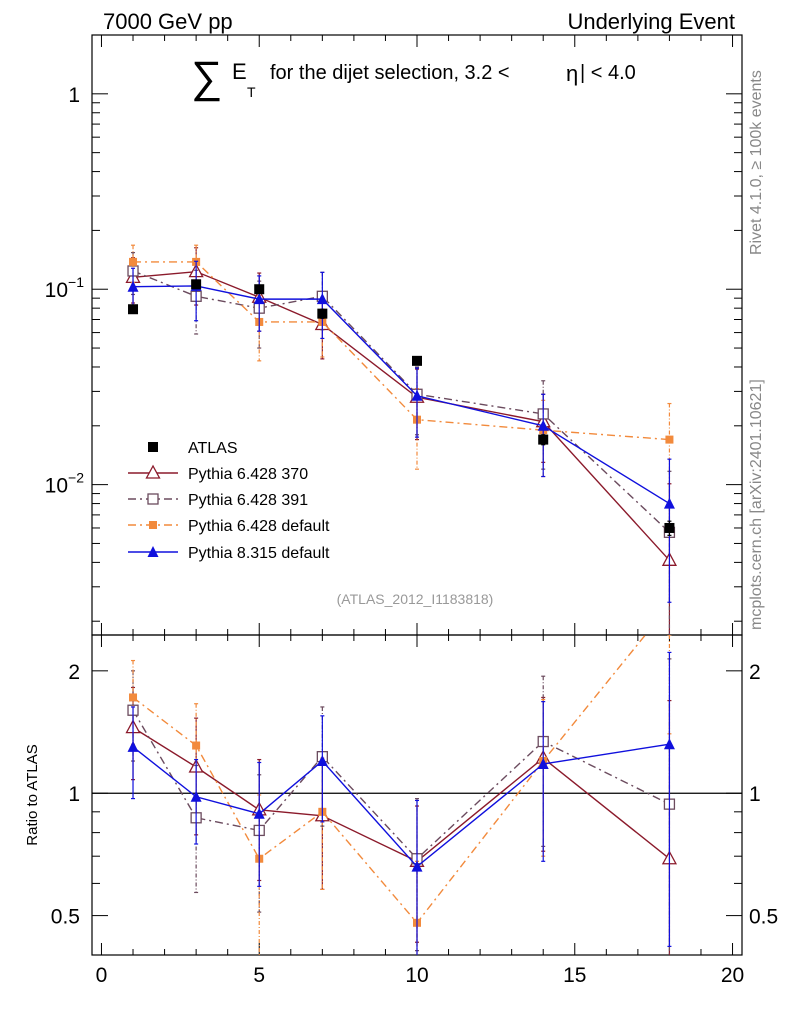 The width and height of the screenshot is (786, 1024). Describe the element at coordinates (756, 162) in the screenshot. I see `rivet-version-label: Rivet 4.1.0, ≥ 100k events` at that location.